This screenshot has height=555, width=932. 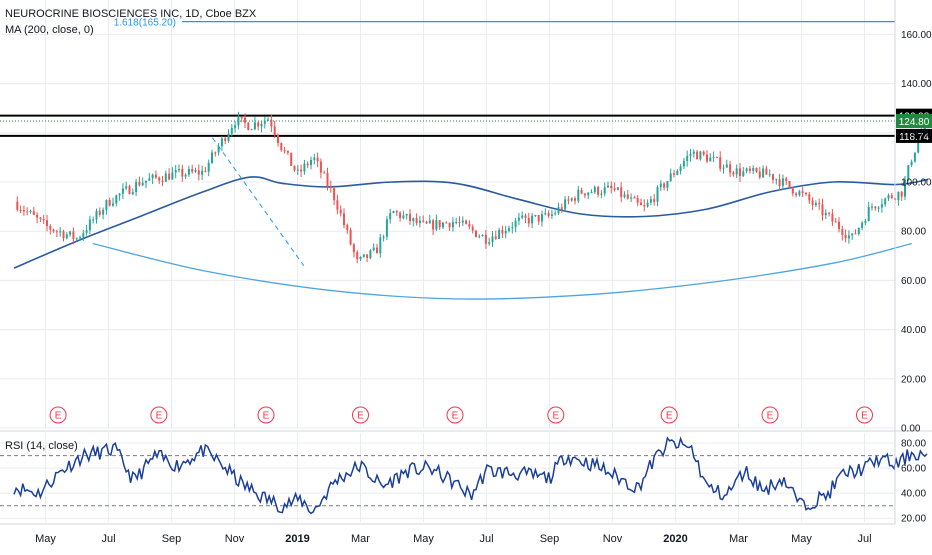 What do you see at coordinates (145, 23) in the screenshot?
I see `fib-level-label: 1.618(165.20)` at bounding box center [145, 23].